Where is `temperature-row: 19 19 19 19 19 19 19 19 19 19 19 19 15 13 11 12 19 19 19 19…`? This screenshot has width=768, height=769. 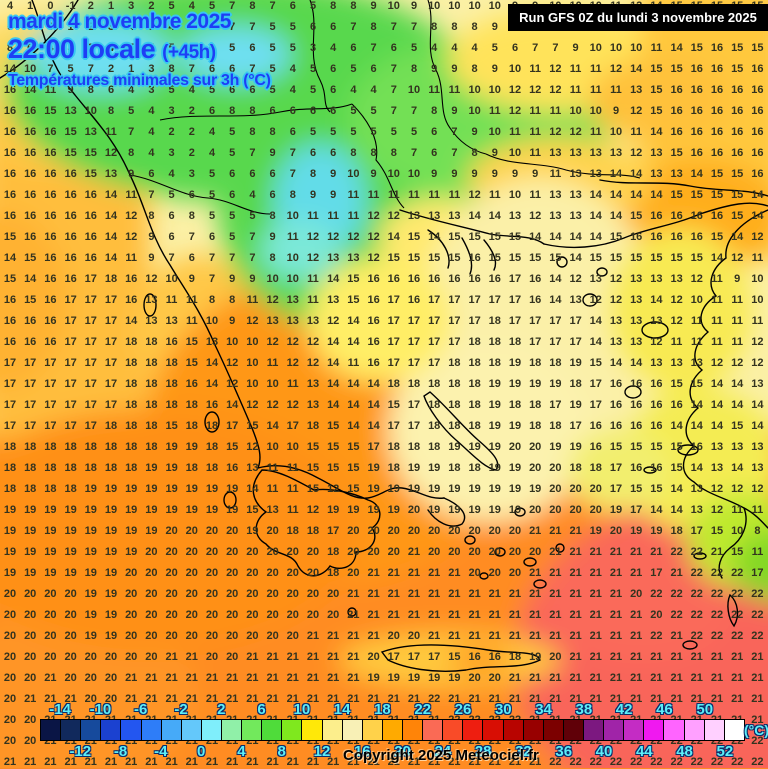
temperature-row: 19 19 19 19 19 19 19 19 19 19 19 19 15 13 11 12 19 19 19 19… is located at coordinates (384, 510).